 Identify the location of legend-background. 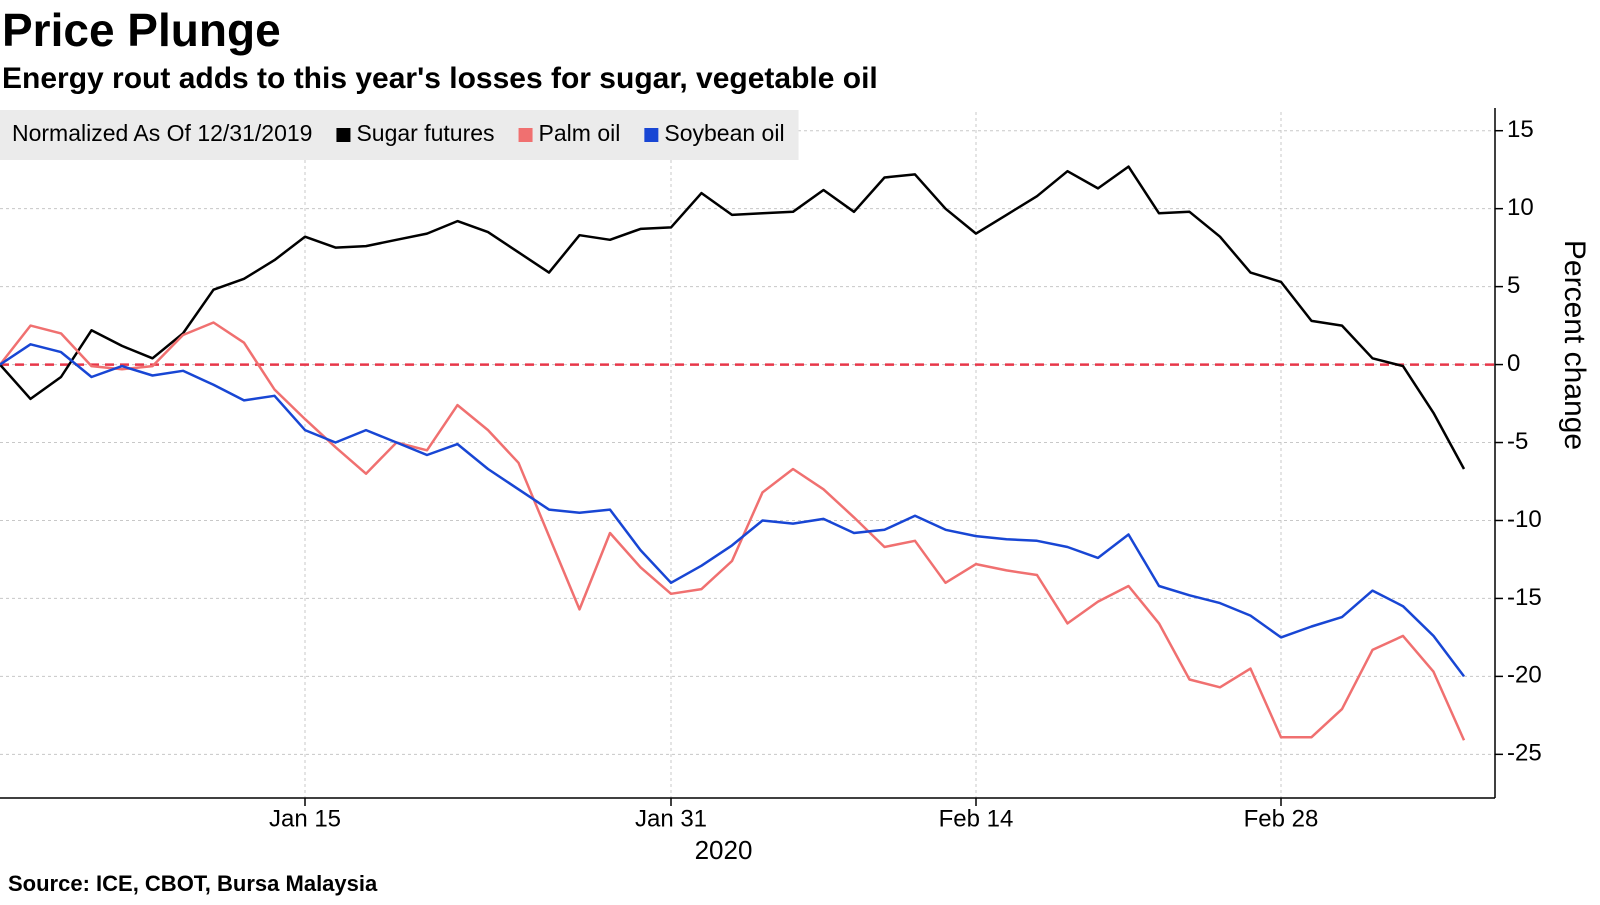
(399, 135).